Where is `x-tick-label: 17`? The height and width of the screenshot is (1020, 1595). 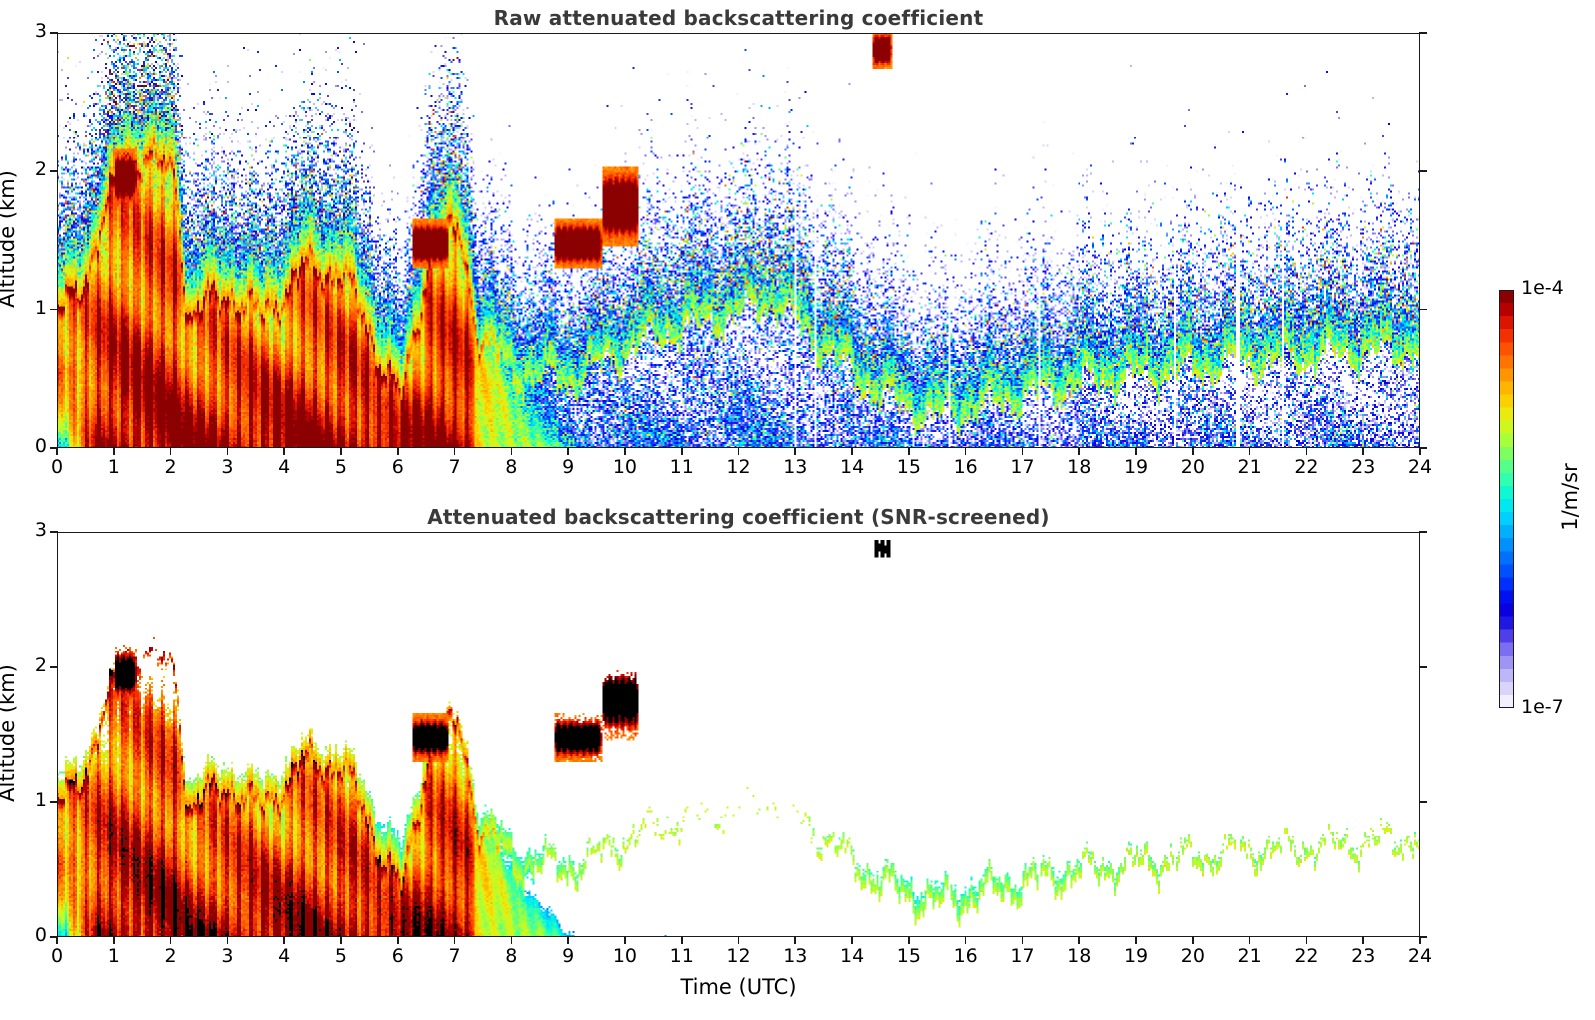
x-tick-label: 17 is located at coordinates (1022, 467).